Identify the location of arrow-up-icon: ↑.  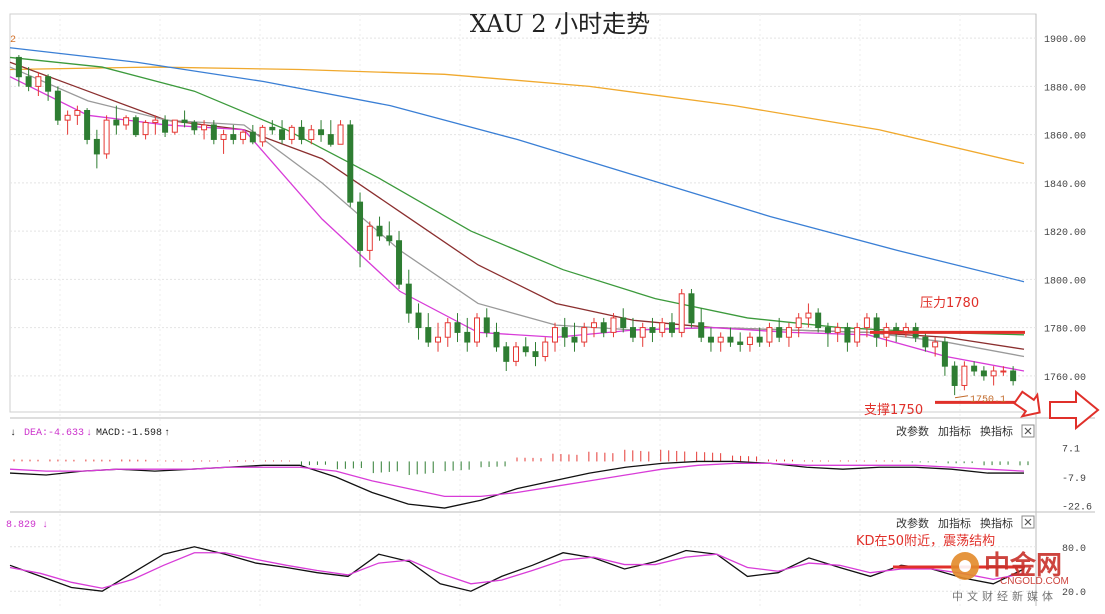
(167, 433).